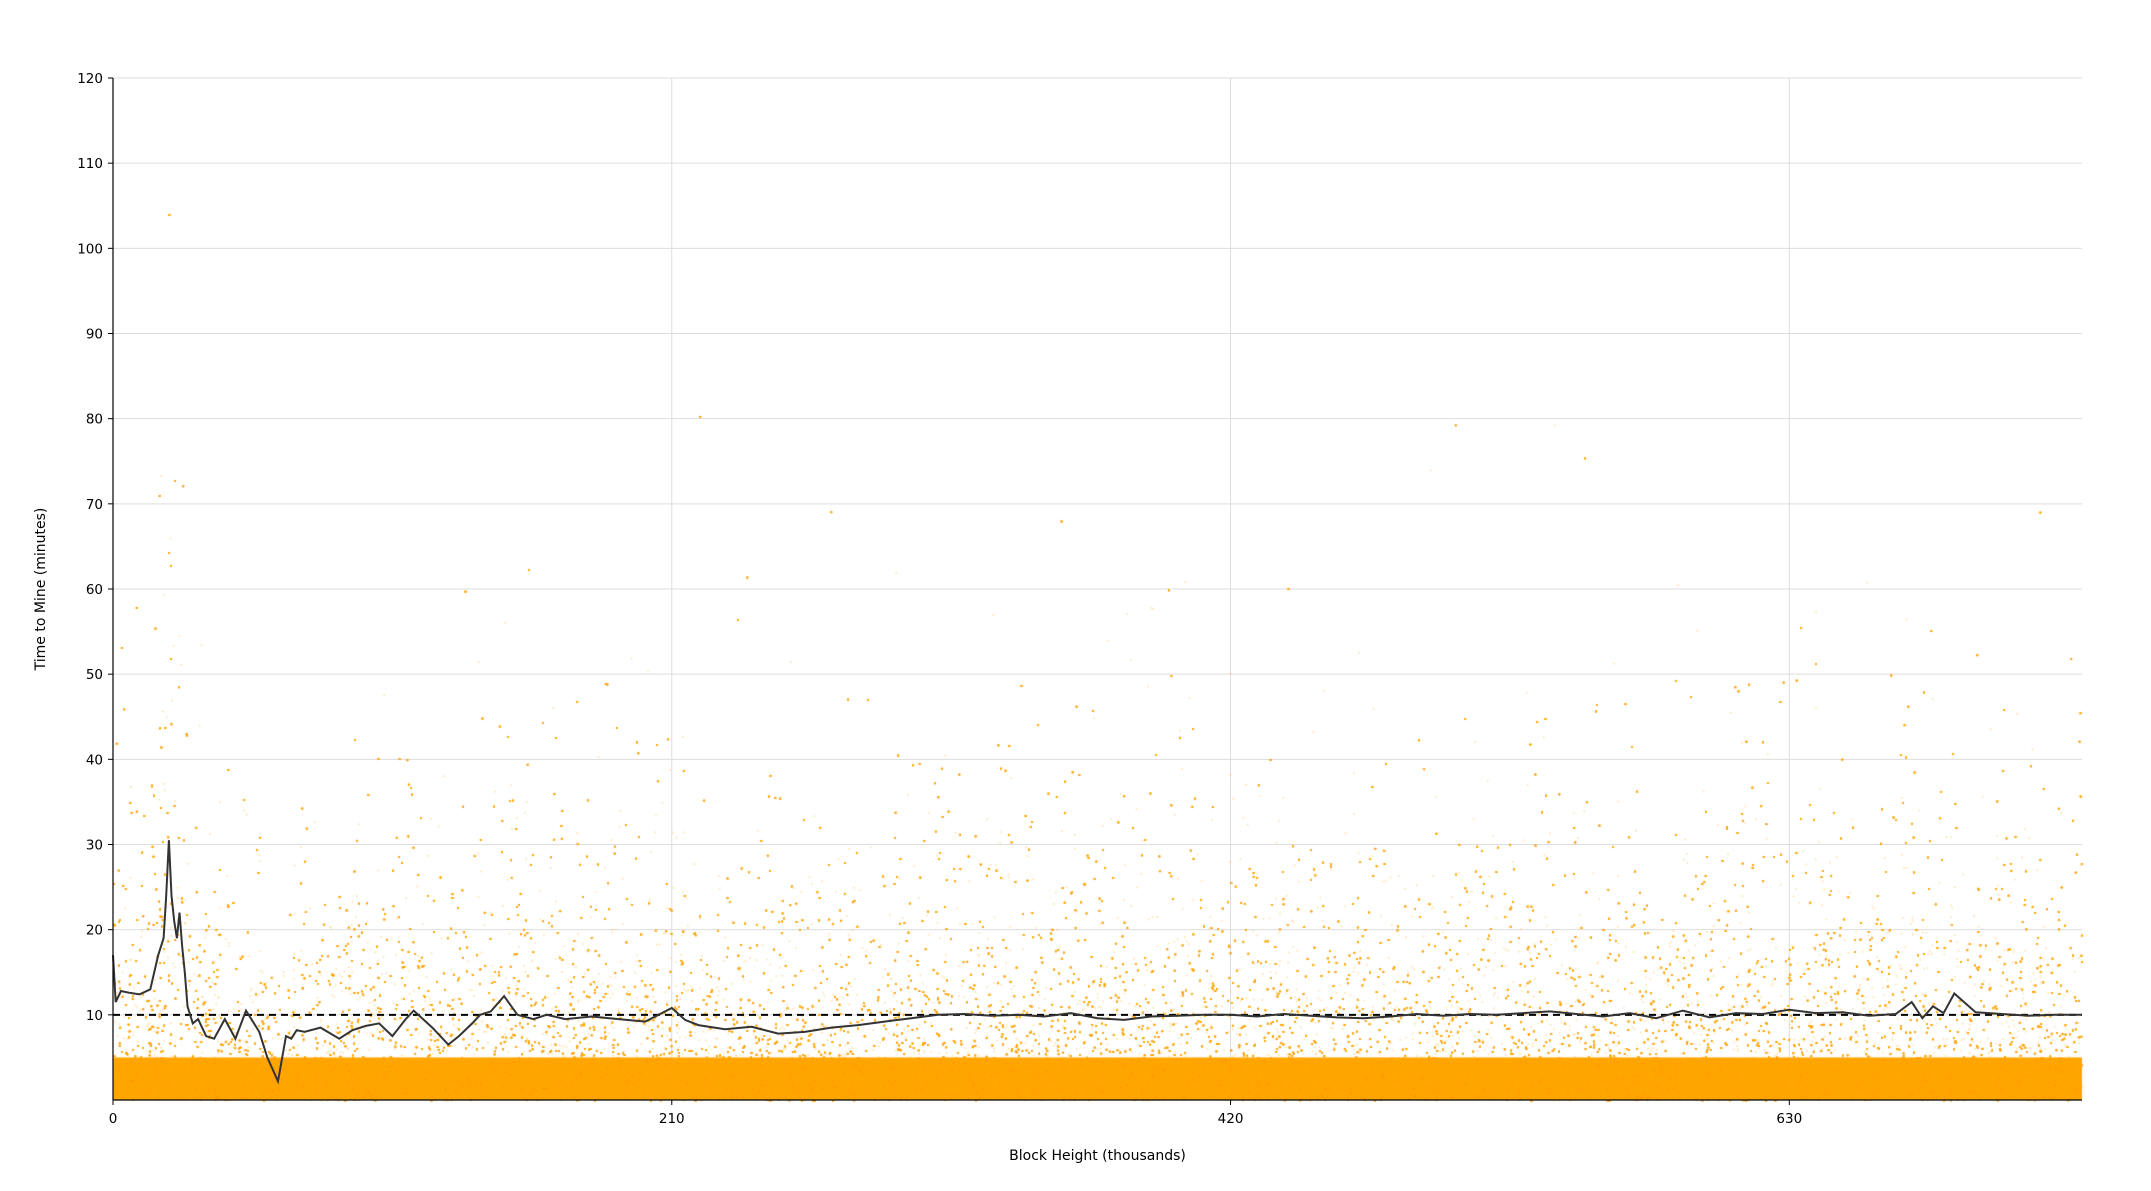  I want to click on x-tick-label: 630, so click(1789, 1119).